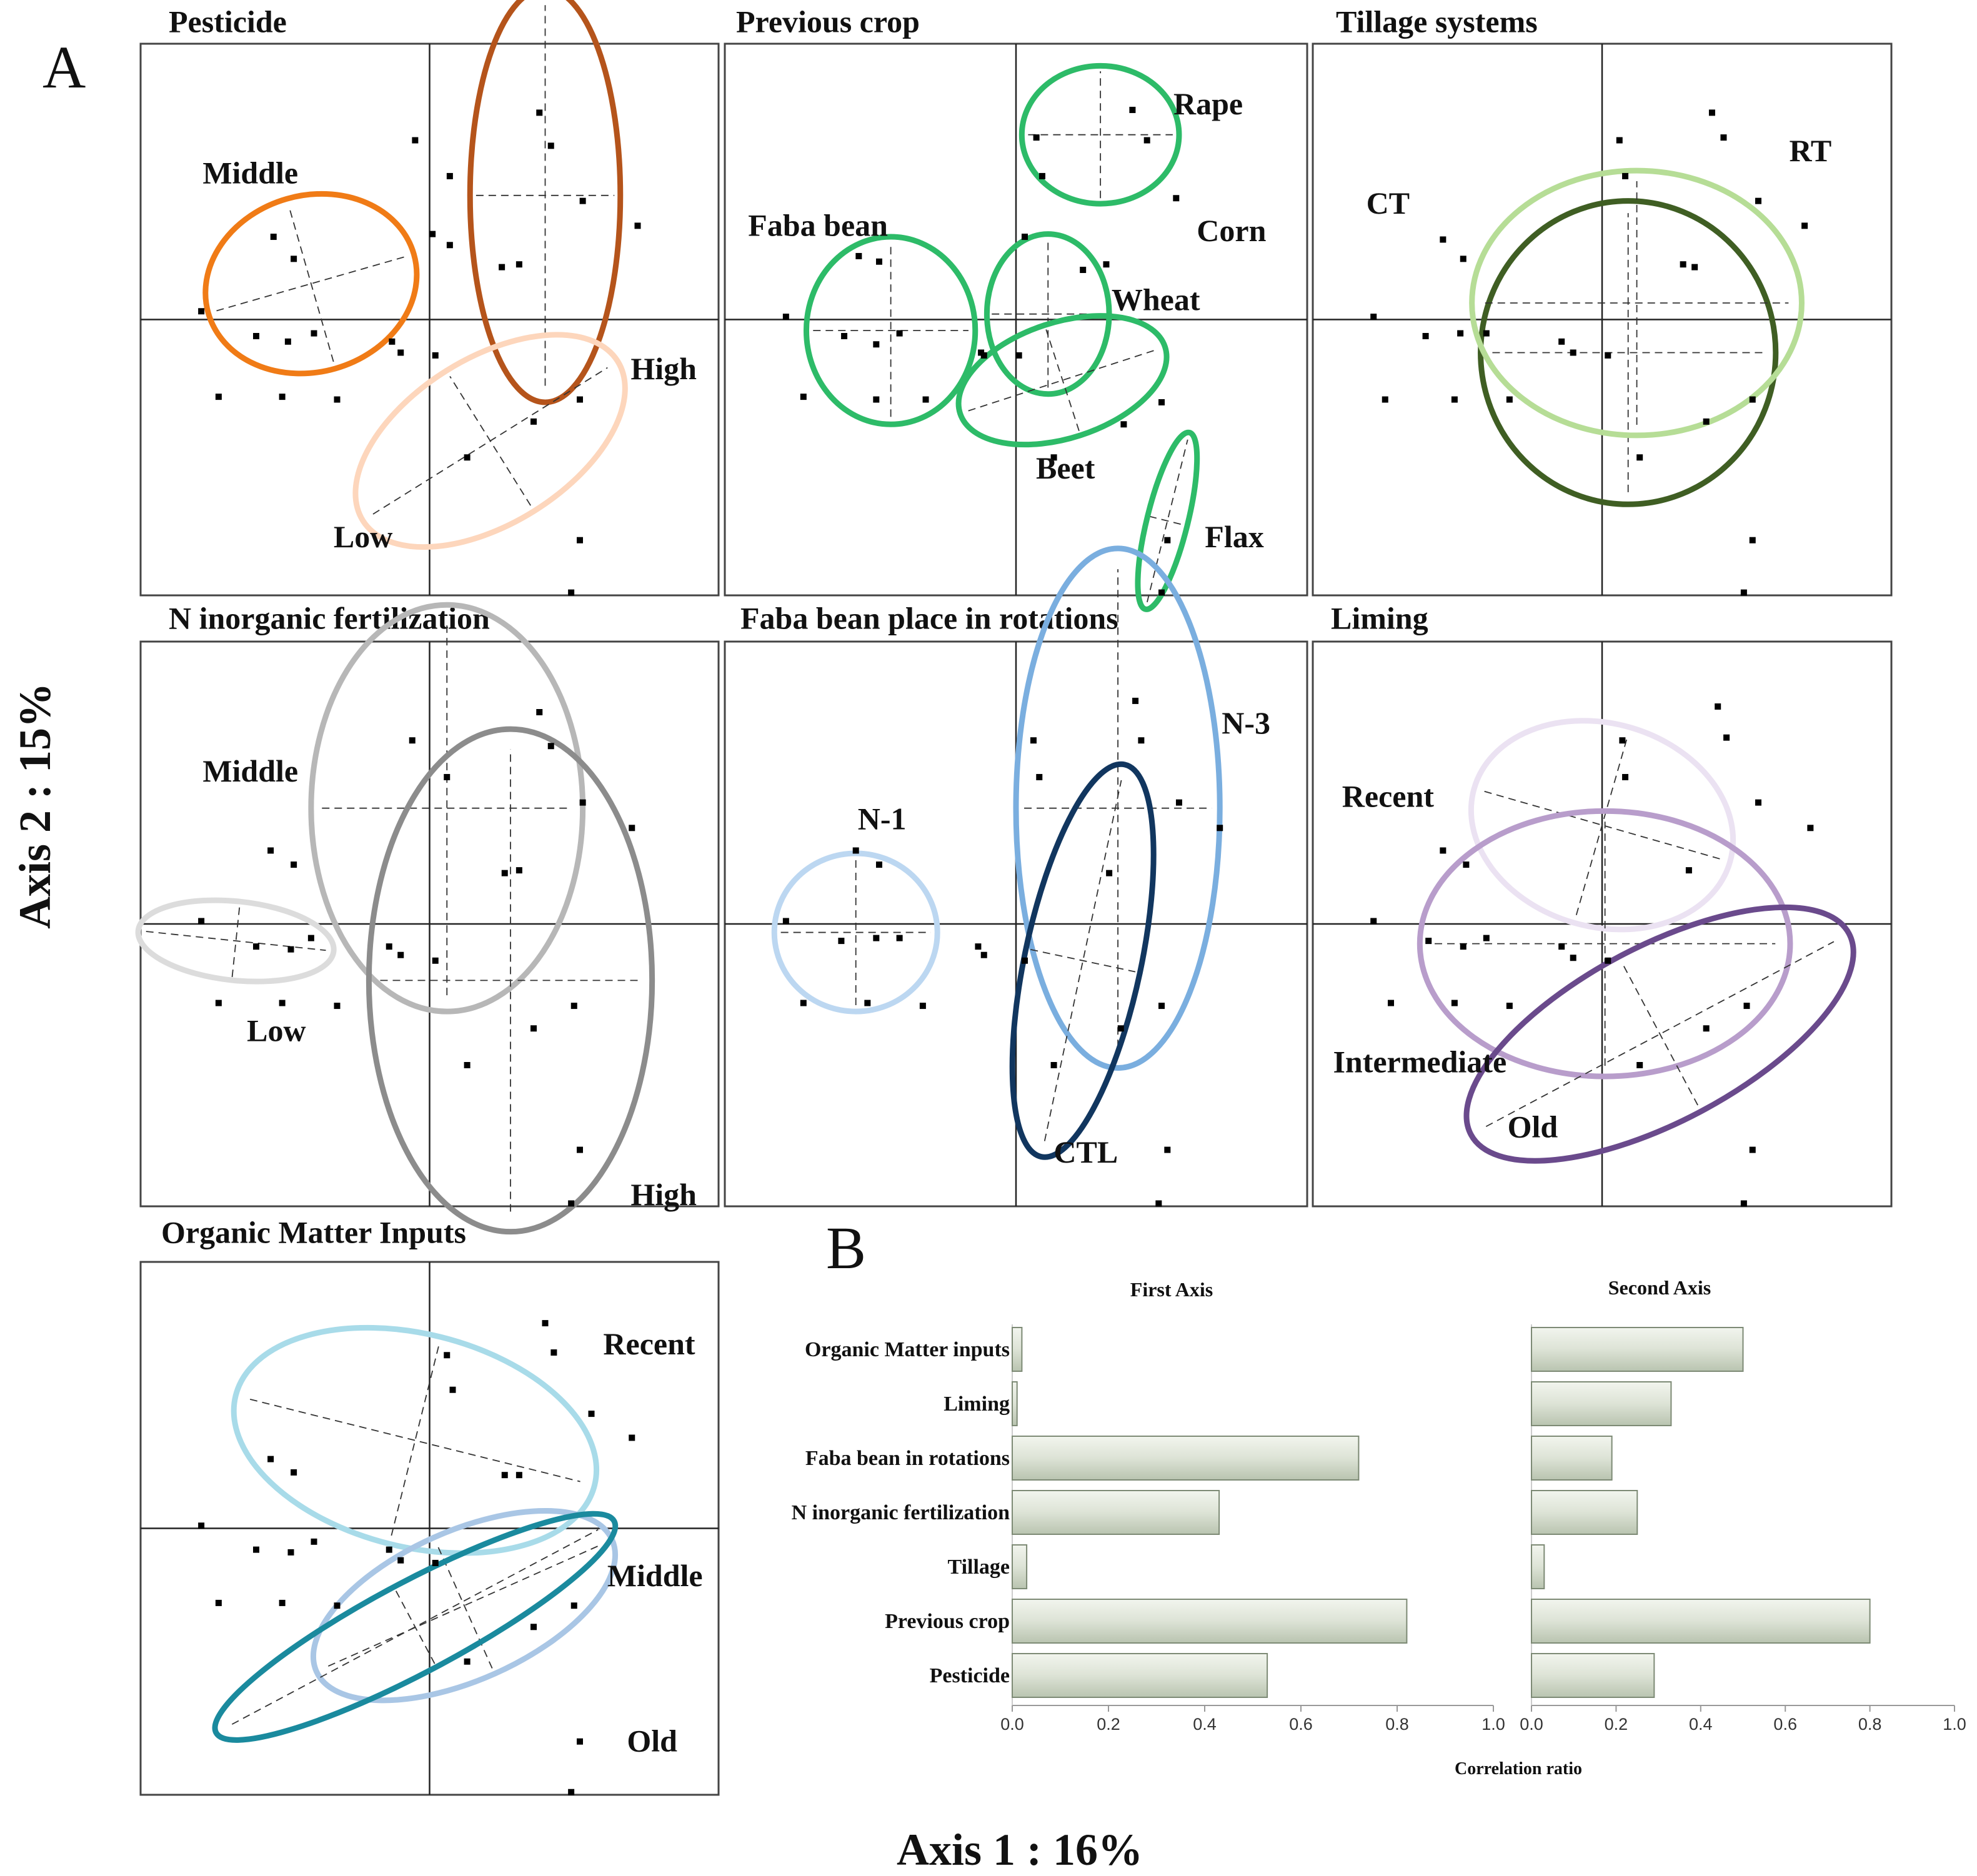  I want to click on bar-tick-label: 0.2, so click(1617, 1724).